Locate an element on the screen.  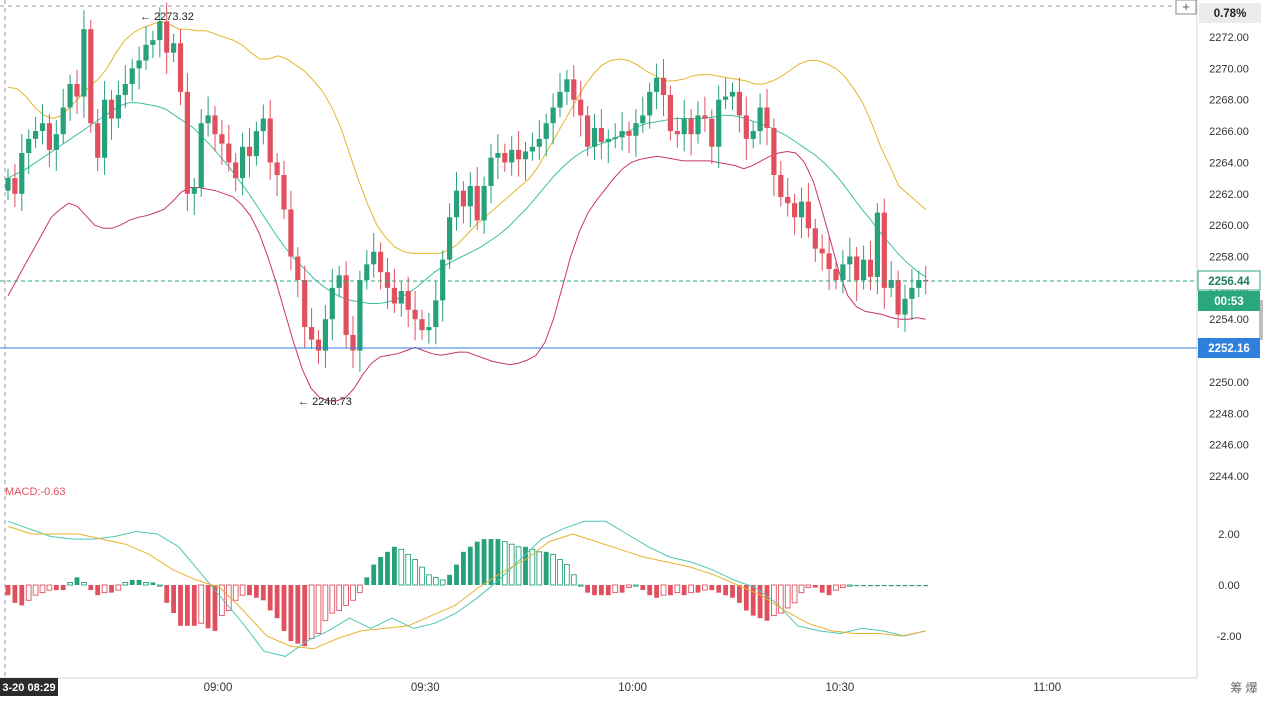
time-tick-4: 11:00 is located at coordinates (1047, 688).